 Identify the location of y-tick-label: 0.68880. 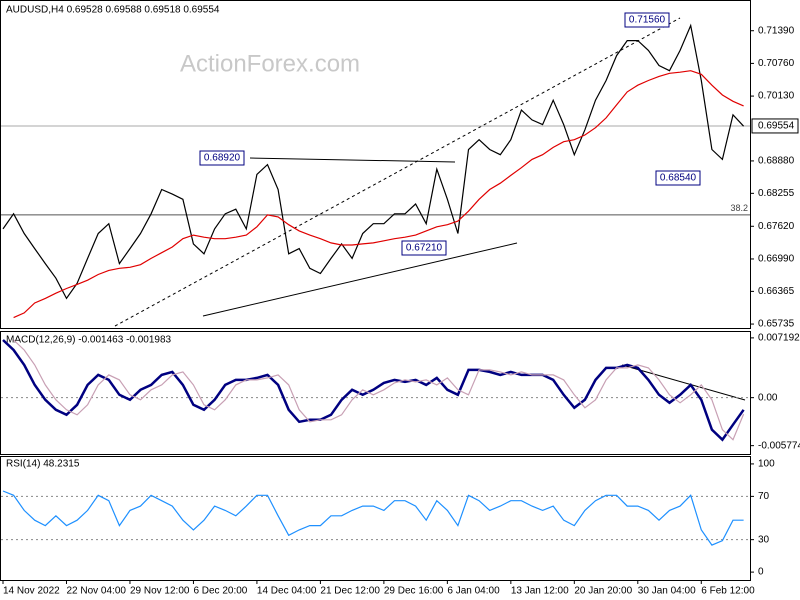
(776, 161).